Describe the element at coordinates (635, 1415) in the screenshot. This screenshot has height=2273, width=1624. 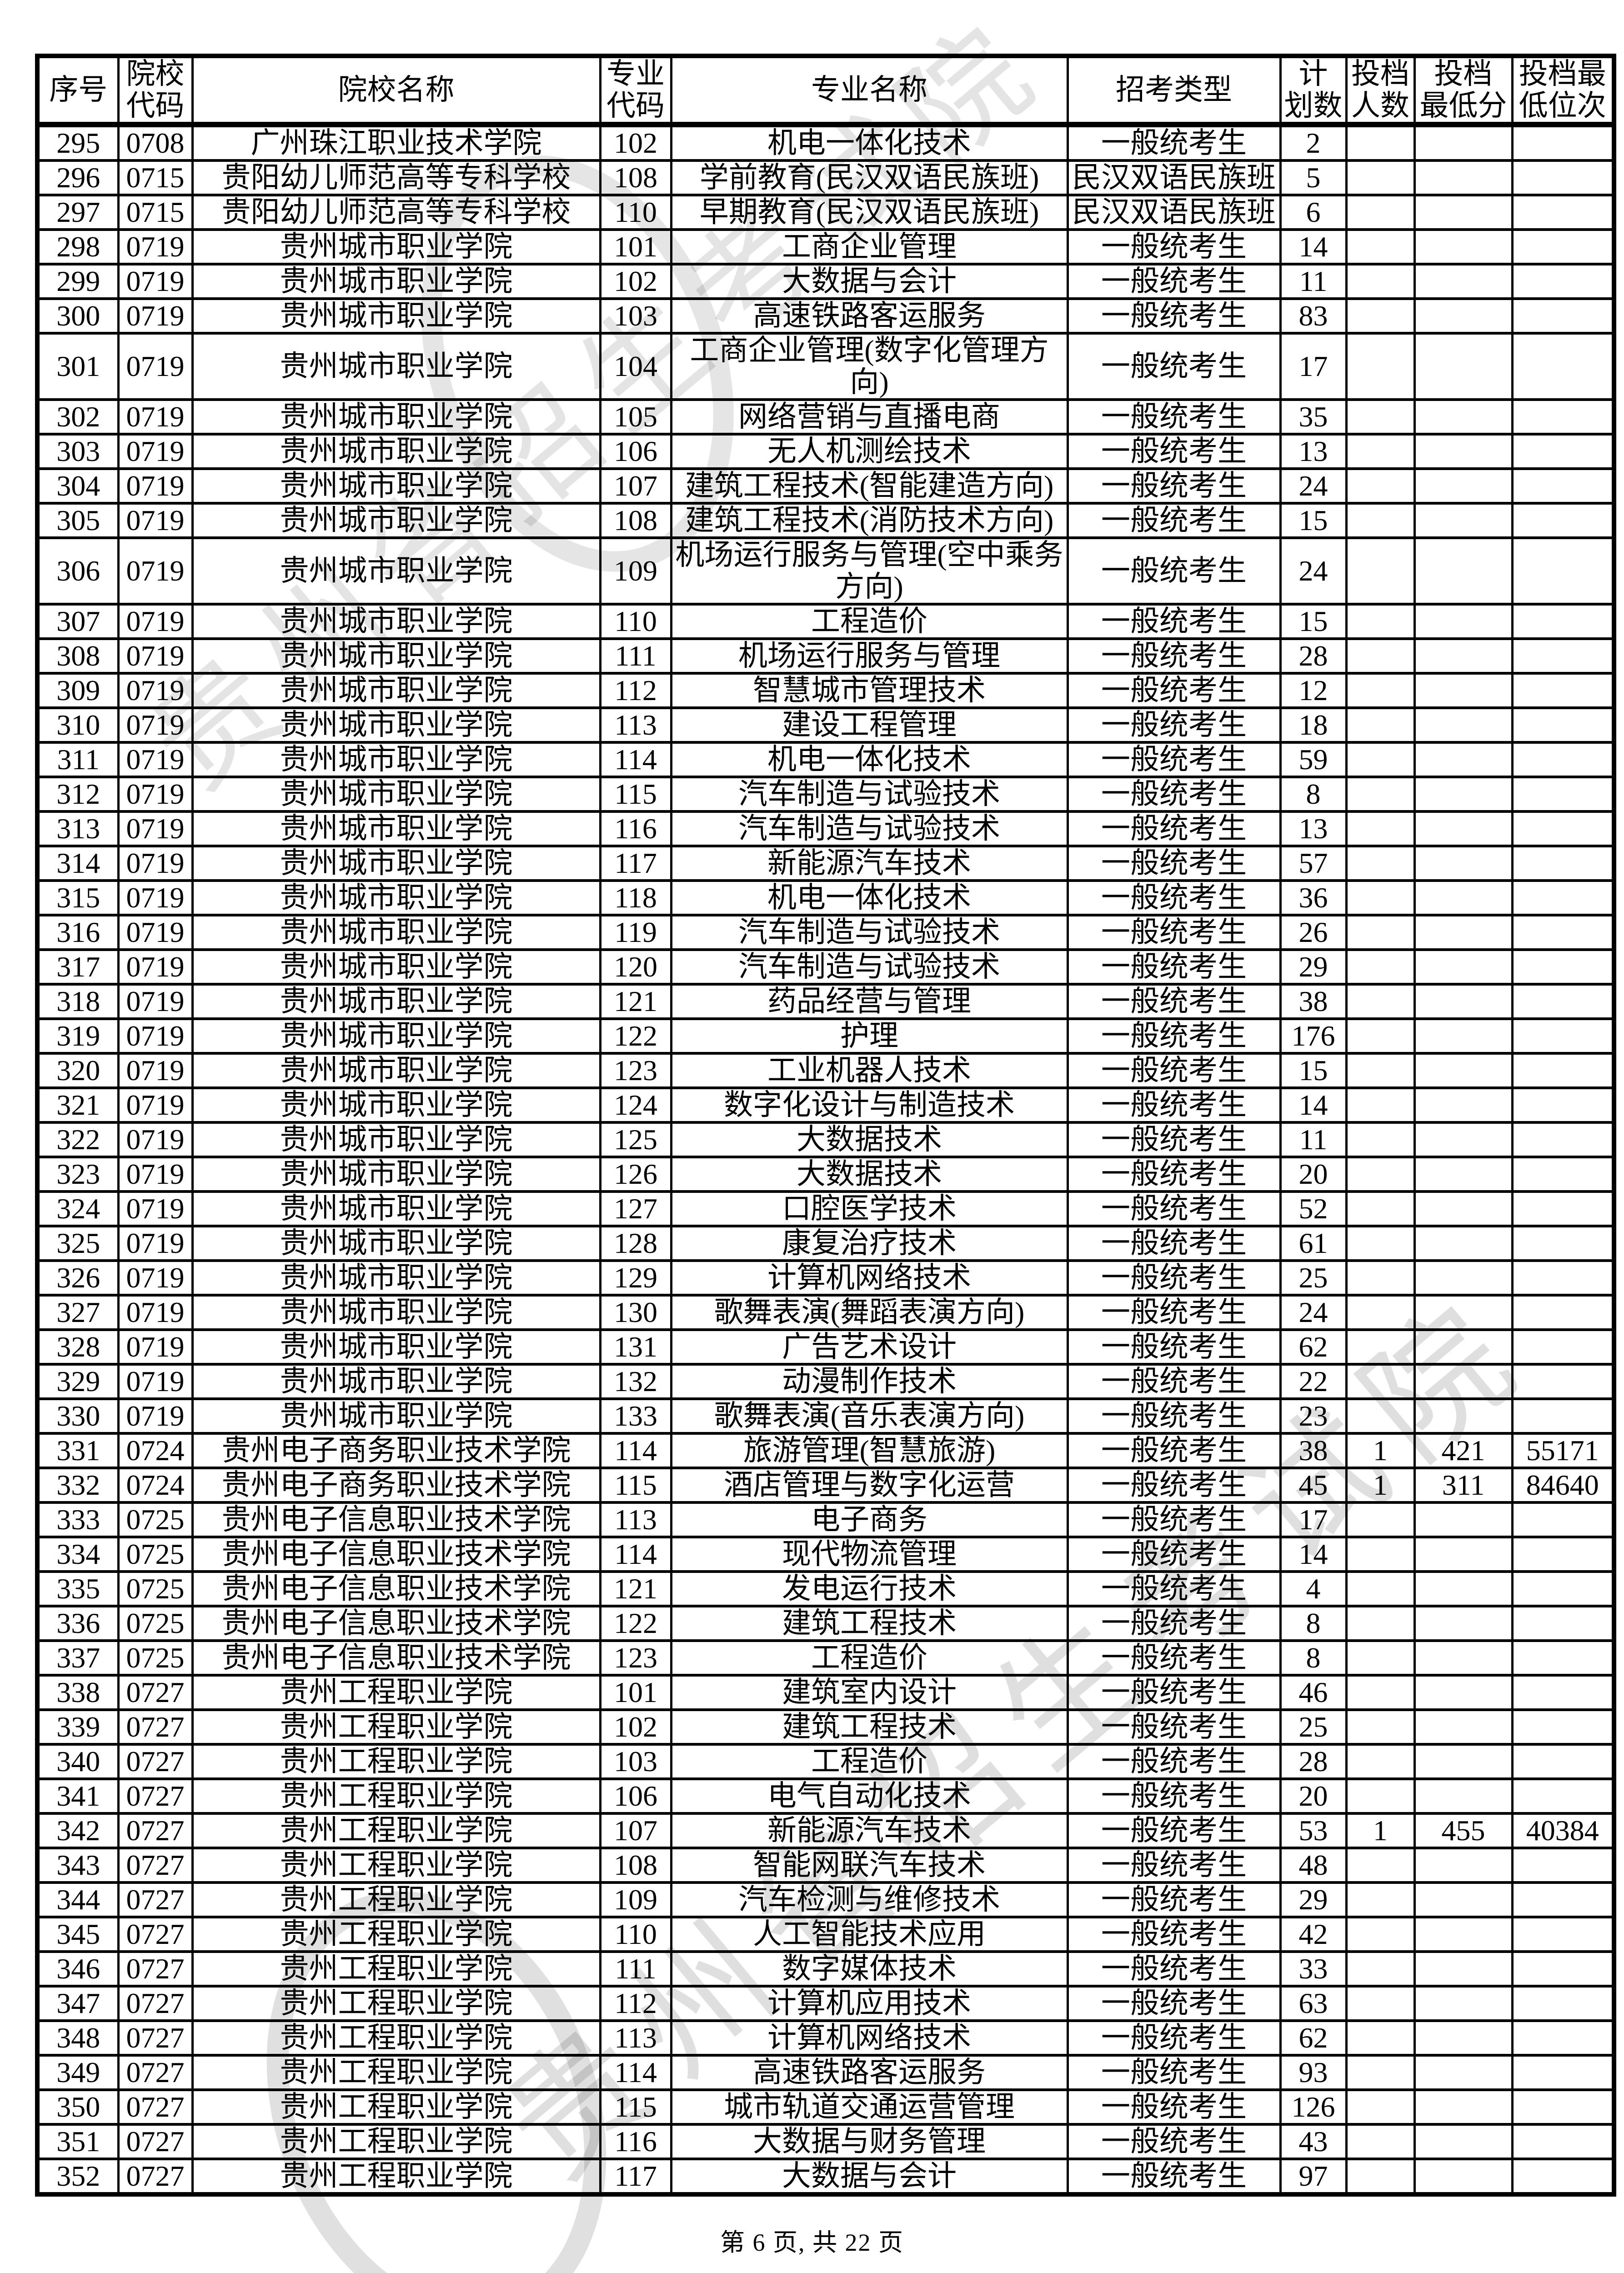
I see `major-code-cell: 133` at that location.